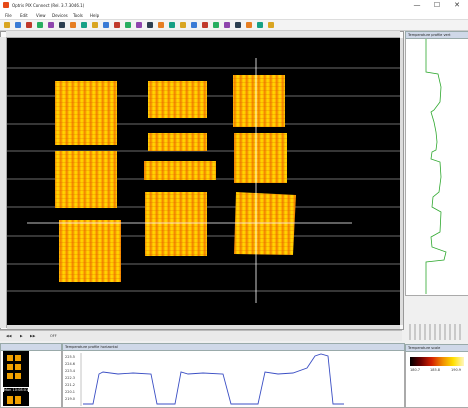 Image resolution: width=468 pixels, height=408 pixels. Describe the element at coordinates (201, 335) in the screenshot. I see `playback-bar: ◀◀ ▶ ▶▶ OFF` at that location.